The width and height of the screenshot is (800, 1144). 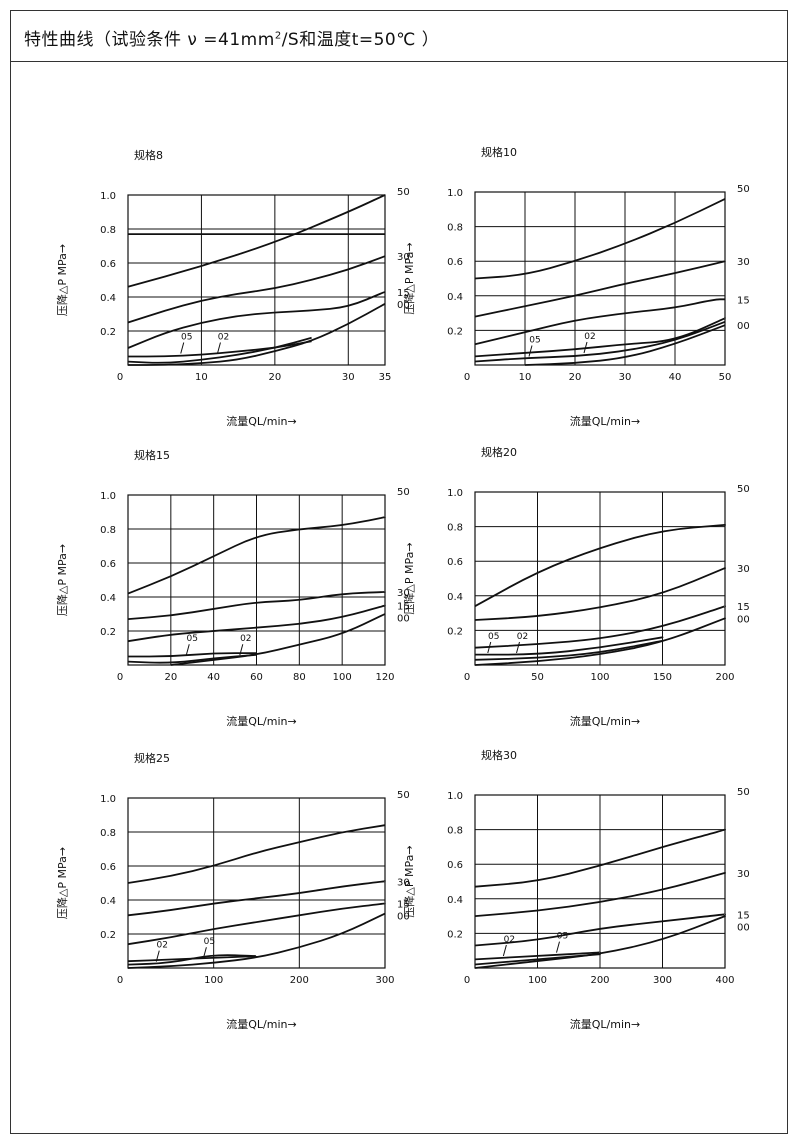 What do you see at coordinates (625, 377) in the screenshot?
I see `x-tick-label: 30` at bounding box center [625, 377].